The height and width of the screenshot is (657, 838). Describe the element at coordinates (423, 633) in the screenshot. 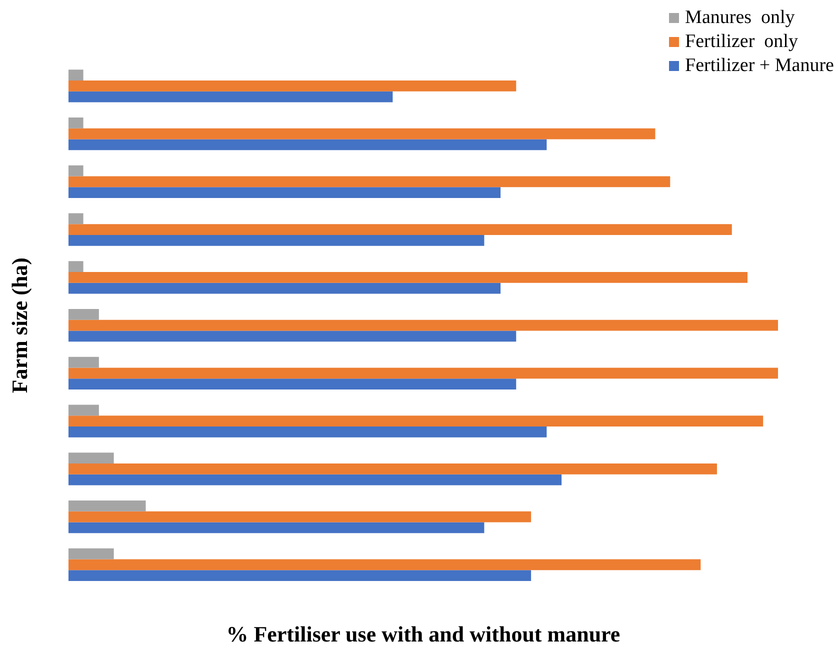

I see `x-axis-title: % Fertiliser use with and without manure` at that location.